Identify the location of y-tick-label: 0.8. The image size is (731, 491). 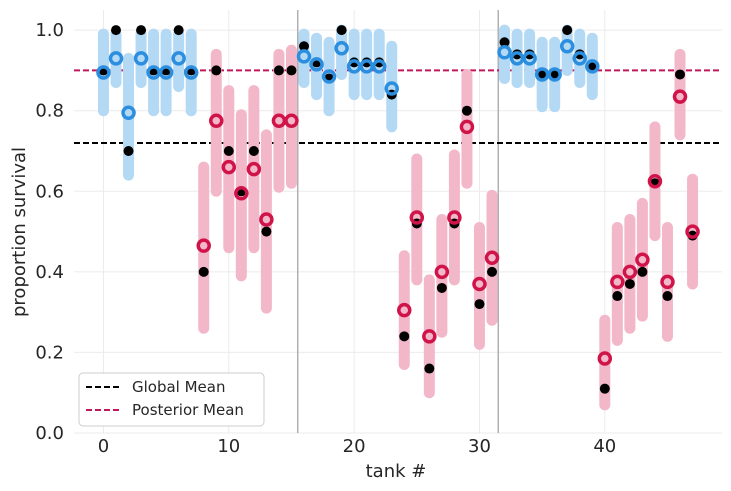
(49, 111).